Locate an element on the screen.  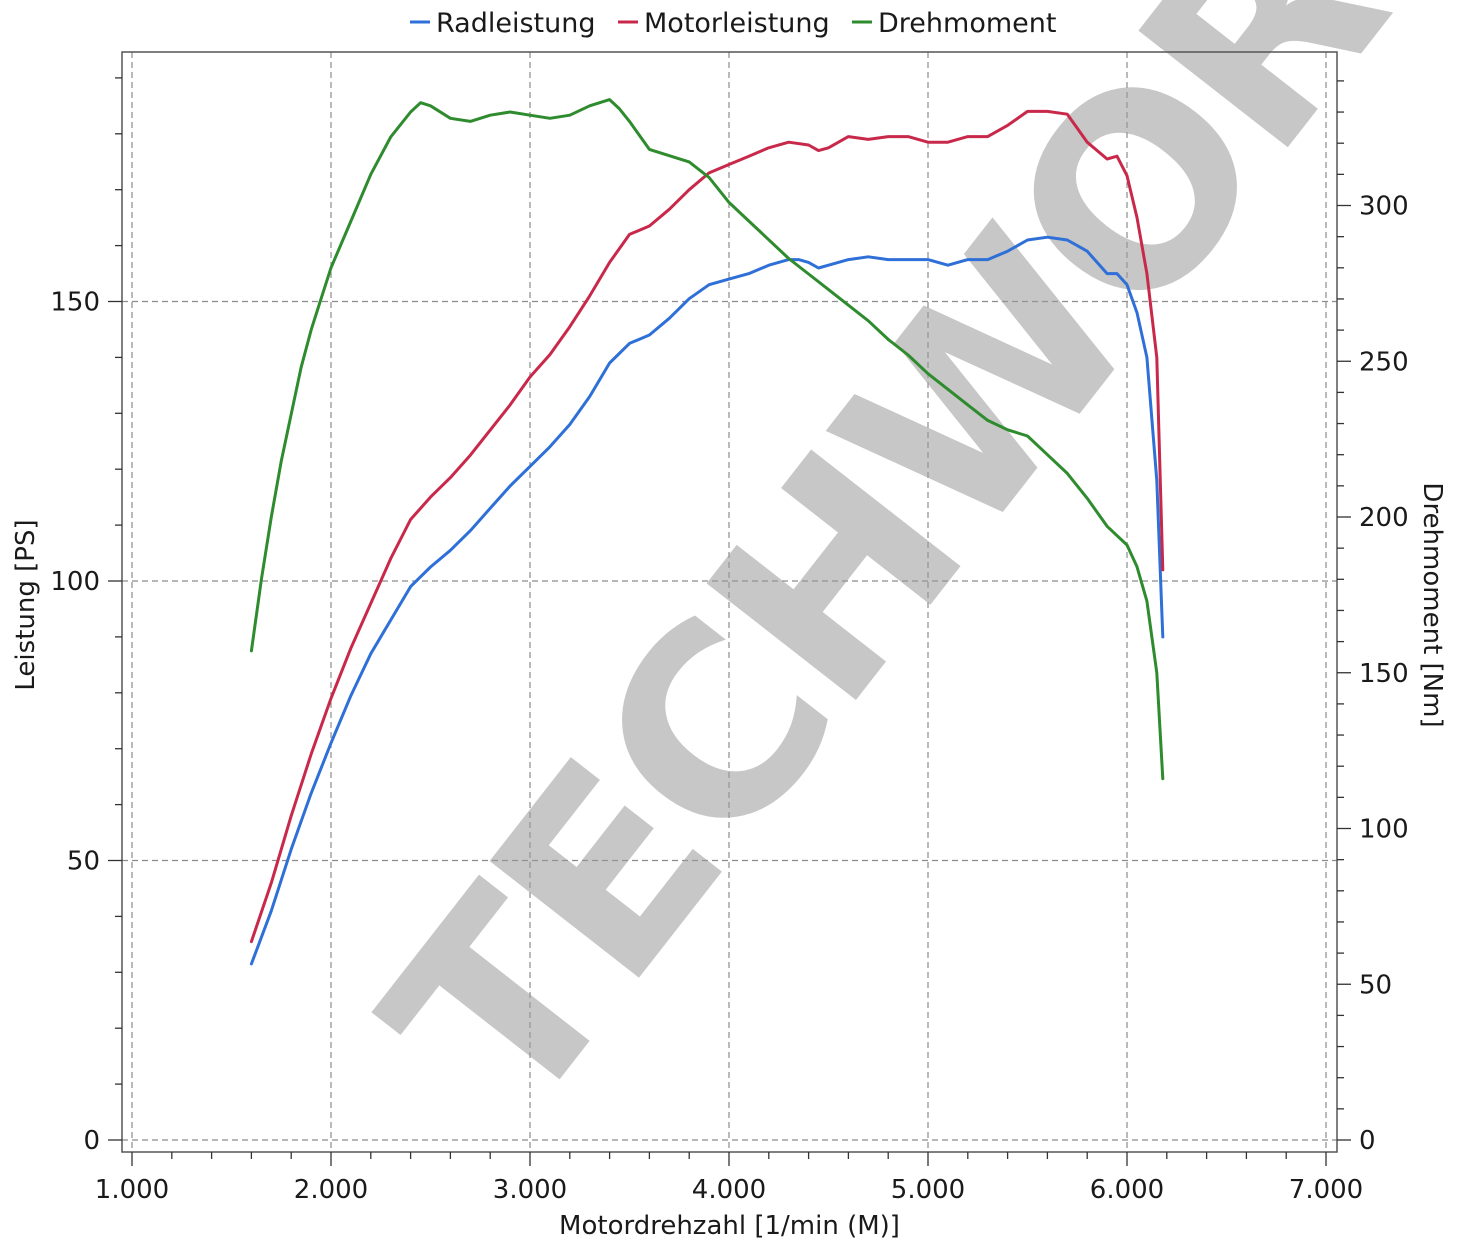
y-left-tick-label: 100 is located at coordinates (75, 582).